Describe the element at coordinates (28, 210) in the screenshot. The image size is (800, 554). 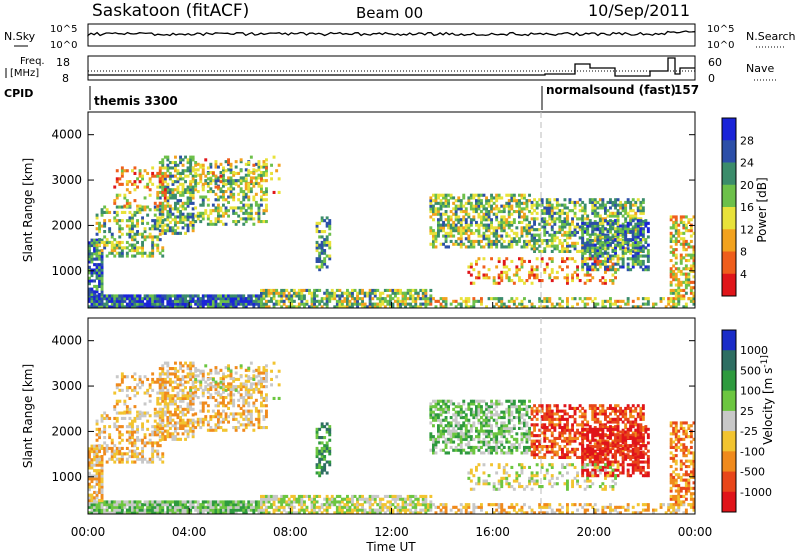
I see `power-y-label: Slant Range [km]` at that location.